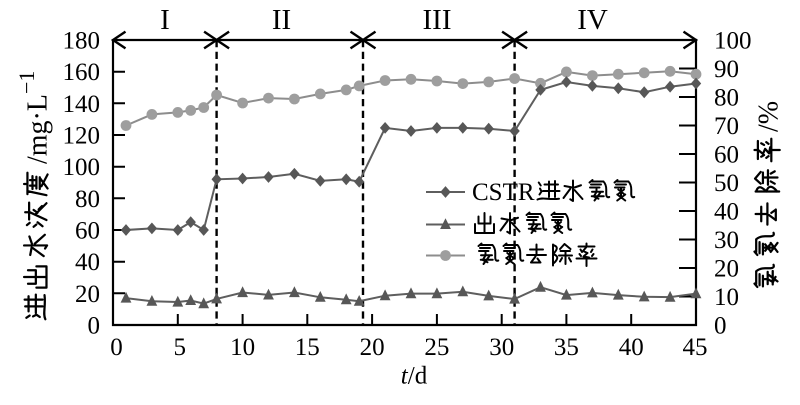 The image size is (800, 405). Describe the element at coordinates (165, 20) in the screenshot. I see `svg-text: I` at that location.